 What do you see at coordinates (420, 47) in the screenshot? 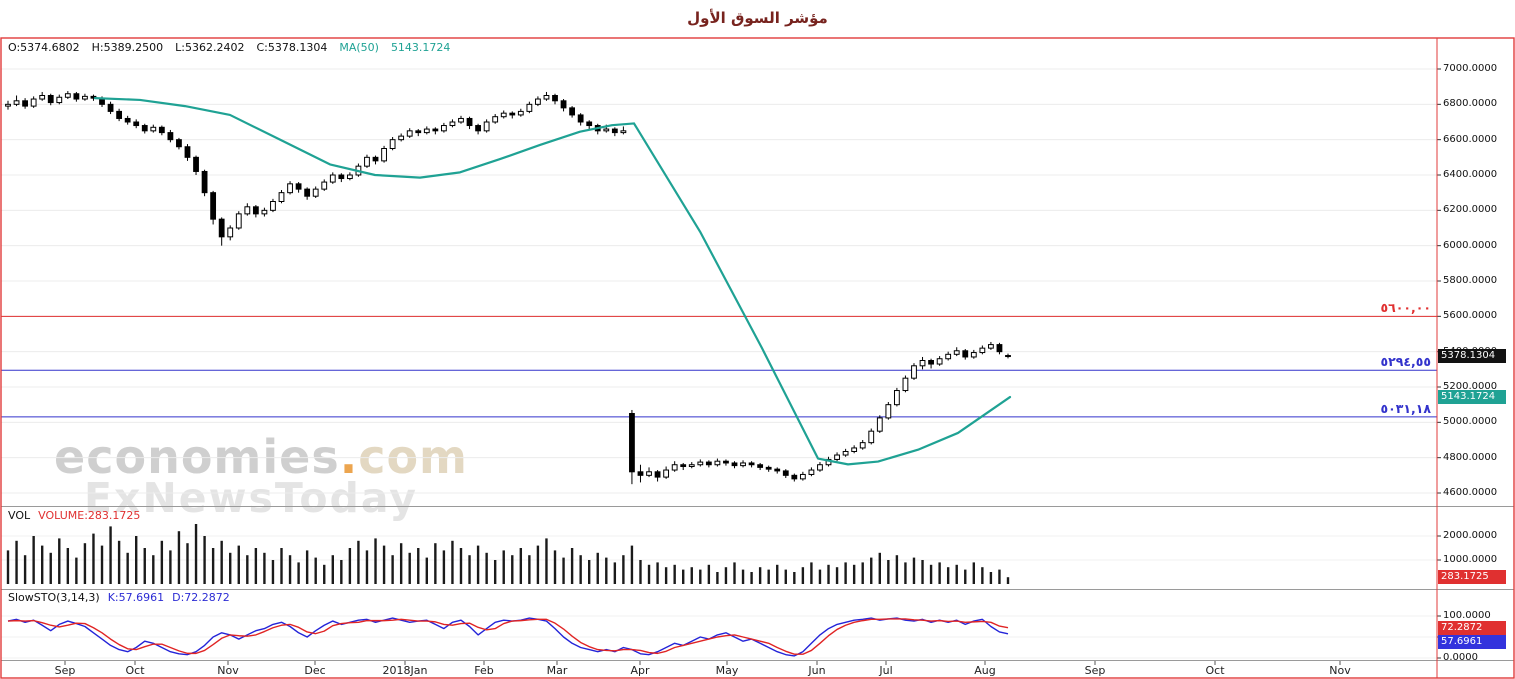
I see `ma50-value: 5143.1724` at bounding box center [420, 47].